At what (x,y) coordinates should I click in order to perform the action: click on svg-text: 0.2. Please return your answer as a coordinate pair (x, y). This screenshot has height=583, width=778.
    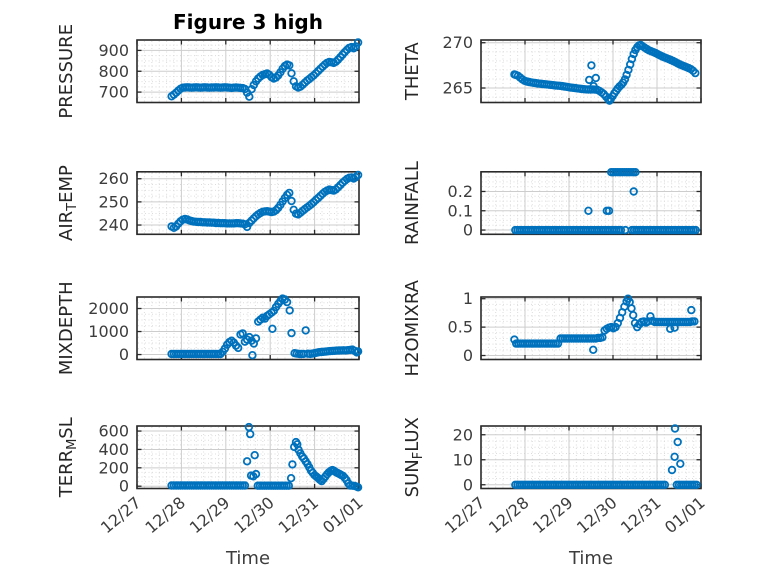
    Looking at the image, I should click on (460, 191).